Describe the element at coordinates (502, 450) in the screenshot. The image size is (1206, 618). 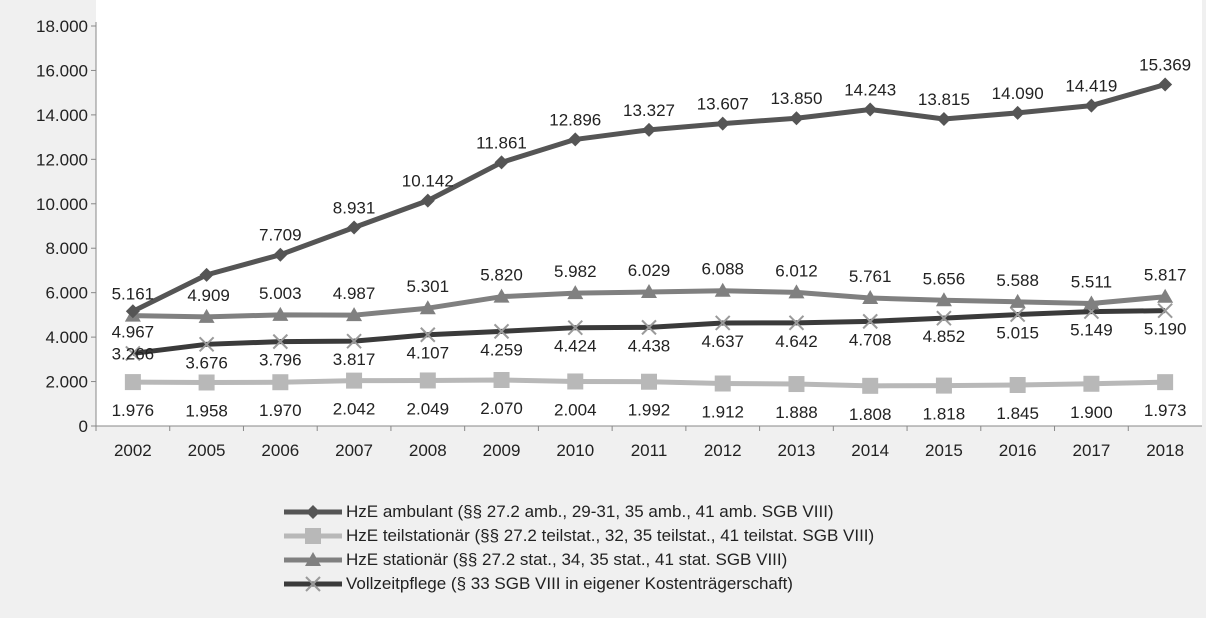
I see `x-tick-label: 2009` at that location.